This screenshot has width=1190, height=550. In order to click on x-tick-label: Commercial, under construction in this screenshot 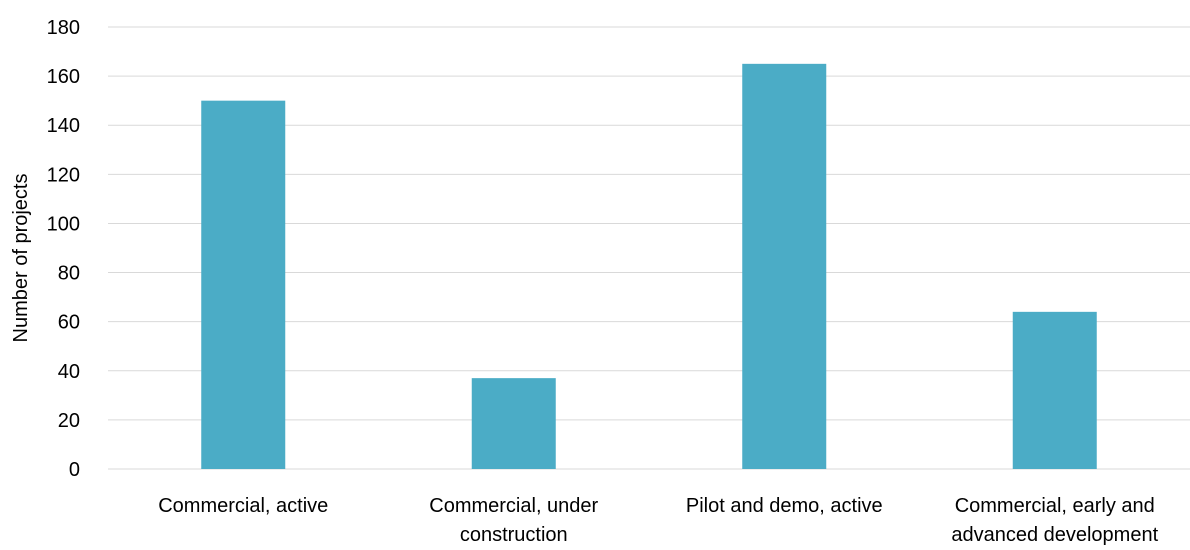, I will do `click(513, 520)`.